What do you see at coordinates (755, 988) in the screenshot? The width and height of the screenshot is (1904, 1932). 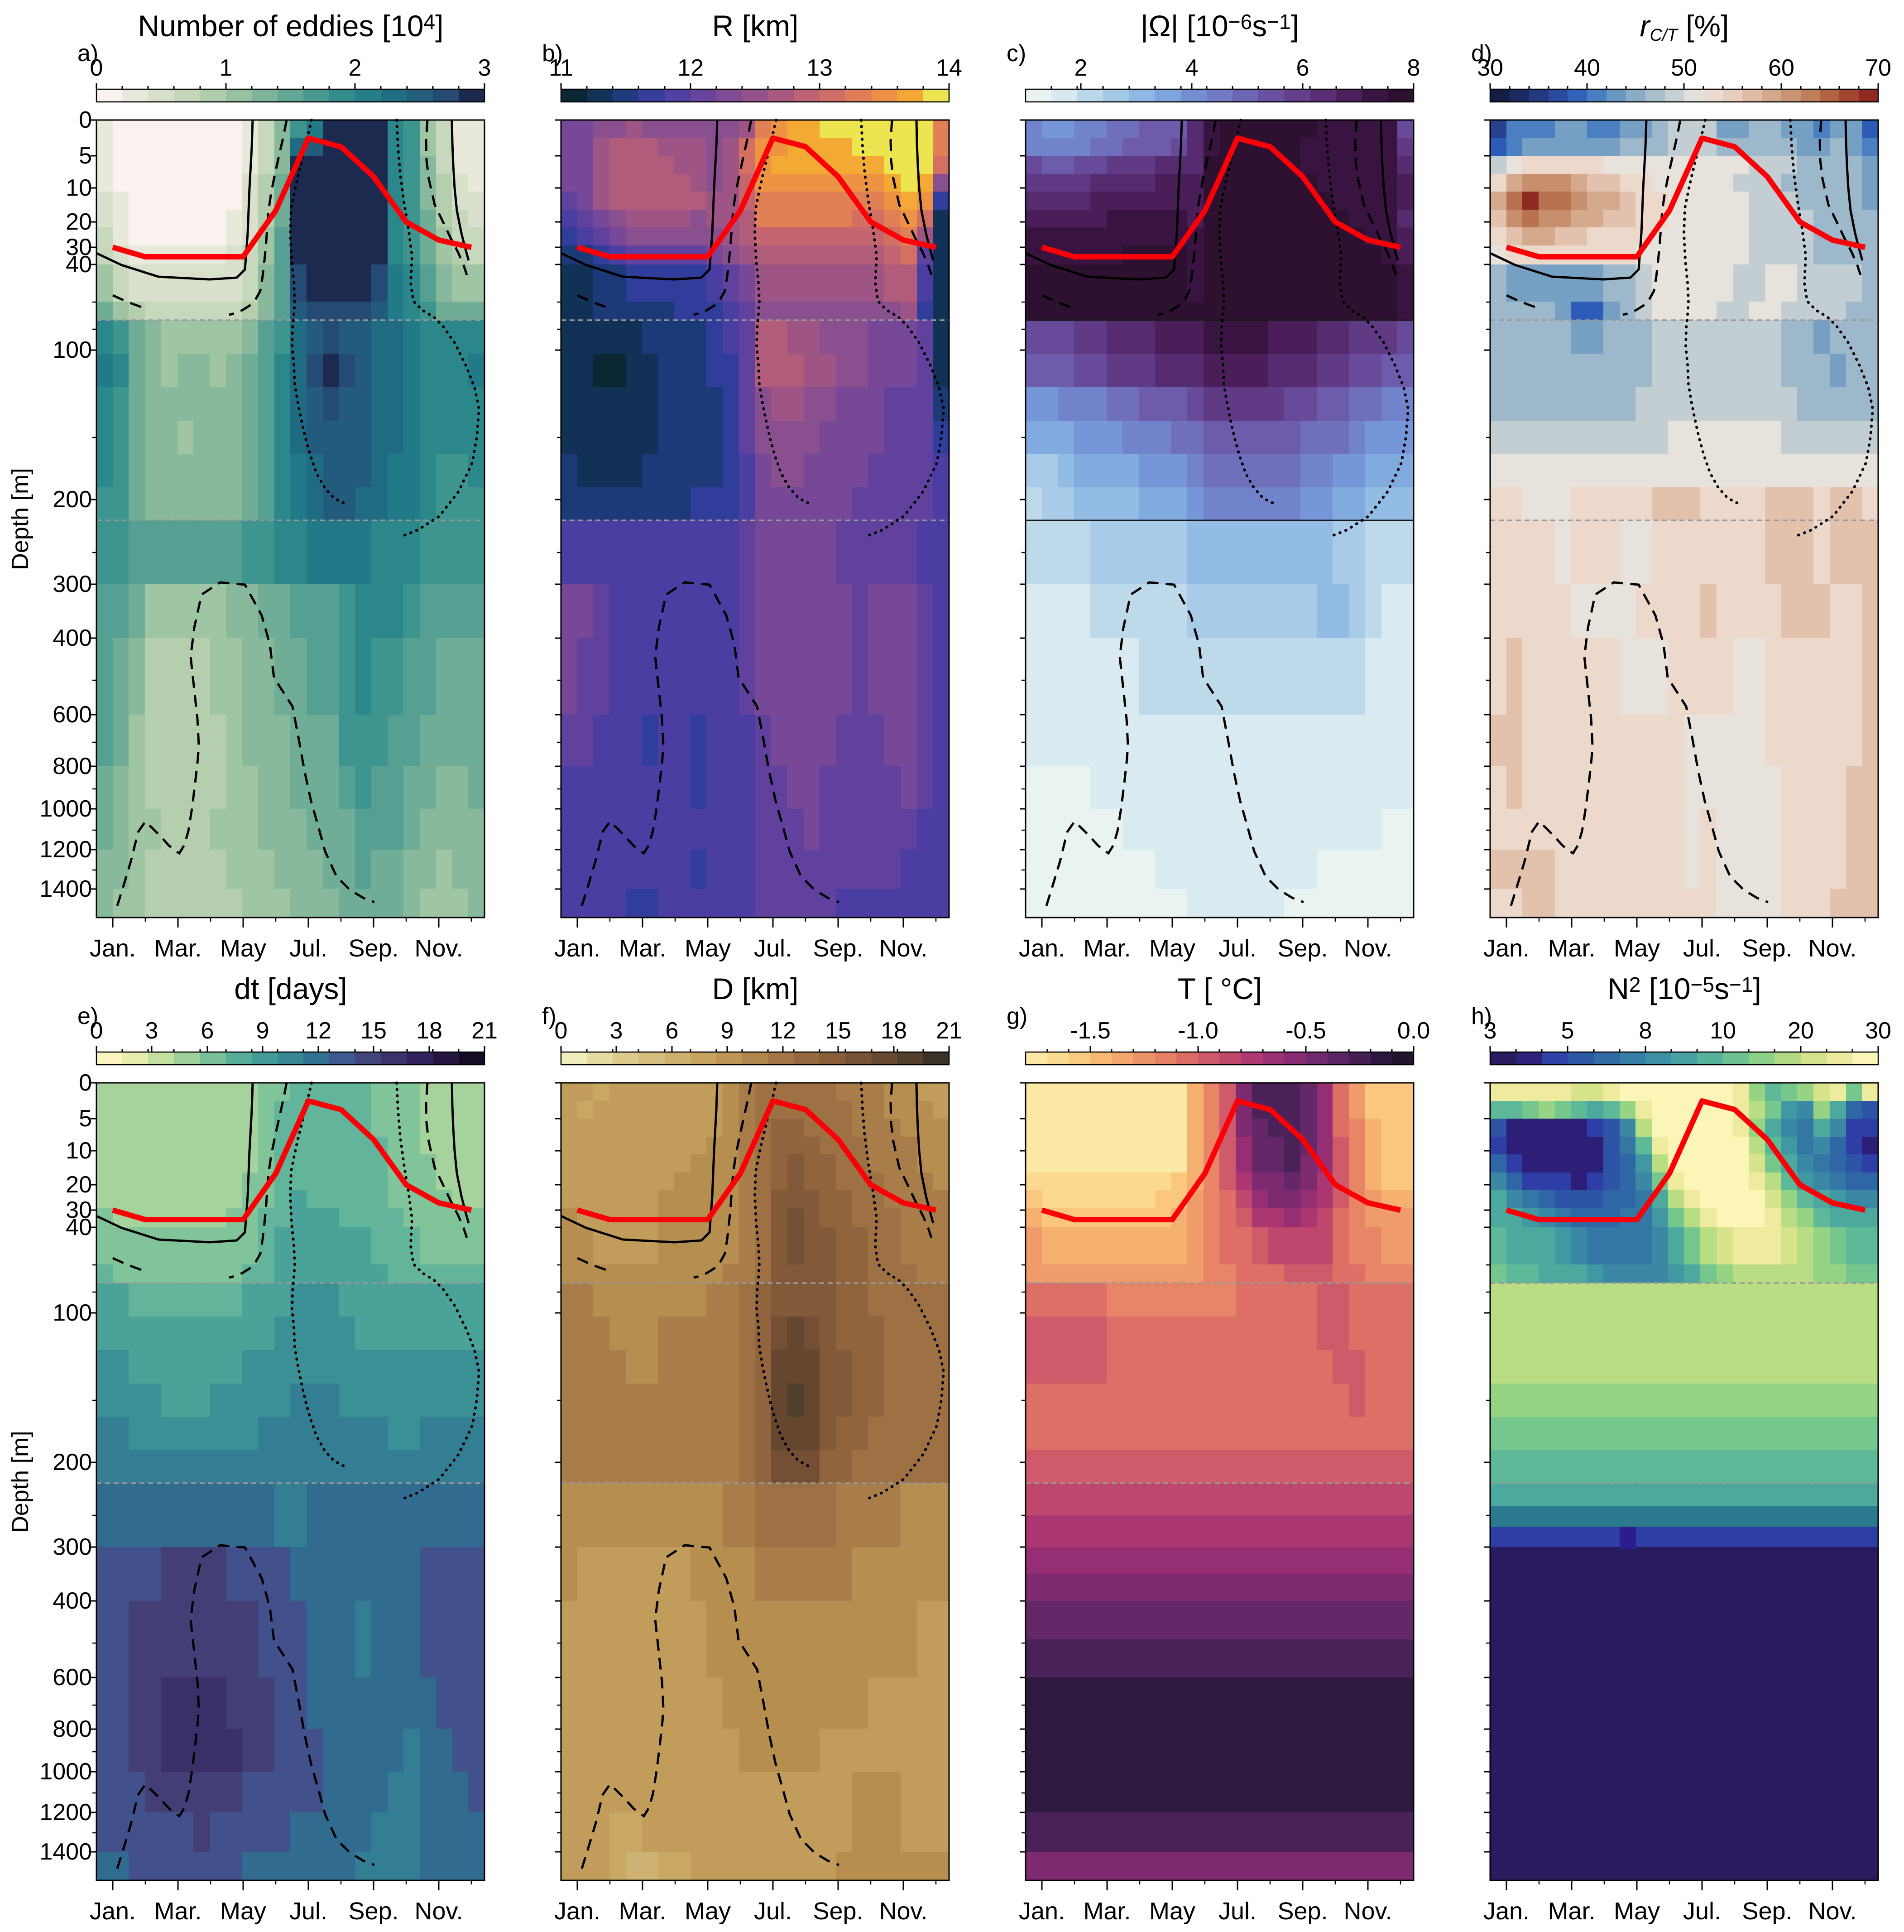 I see `svg-text: D [km]` at bounding box center [755, 988].